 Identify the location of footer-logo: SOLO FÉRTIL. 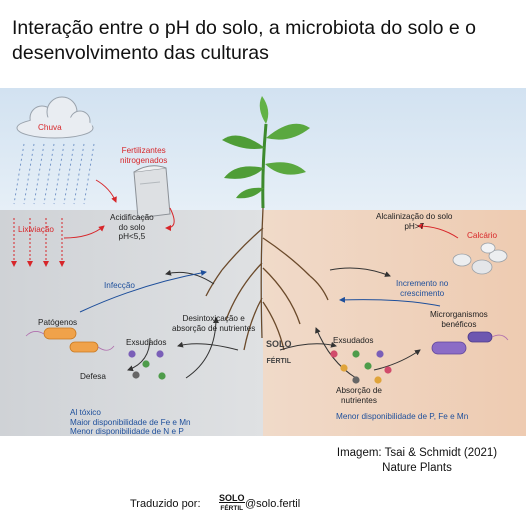
(232, 503).